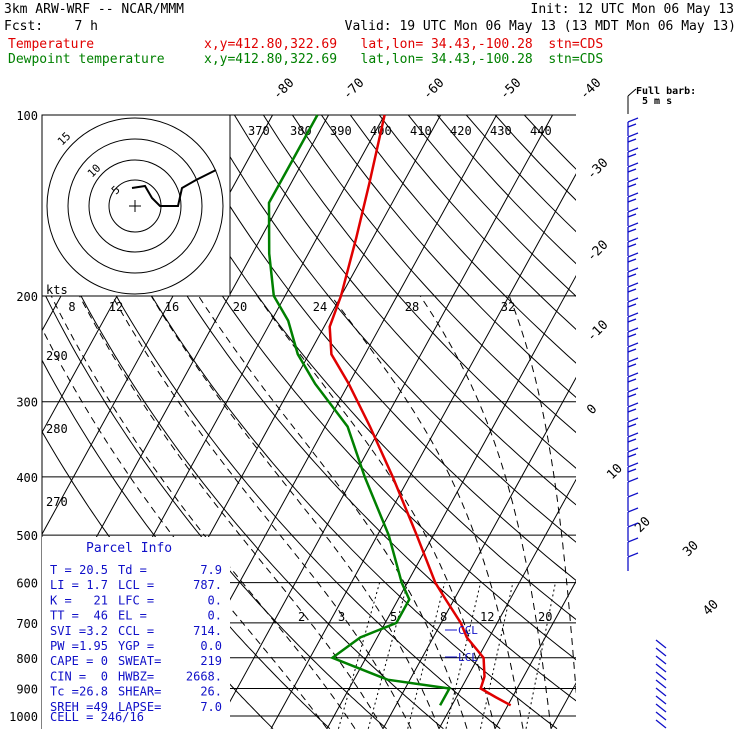 This screenshot has width=740, height=740. What do you see at coordinates (68, 676) in the screenshot?
I see `parcel-info-value: CIN =` at bounding box center [68, 676].